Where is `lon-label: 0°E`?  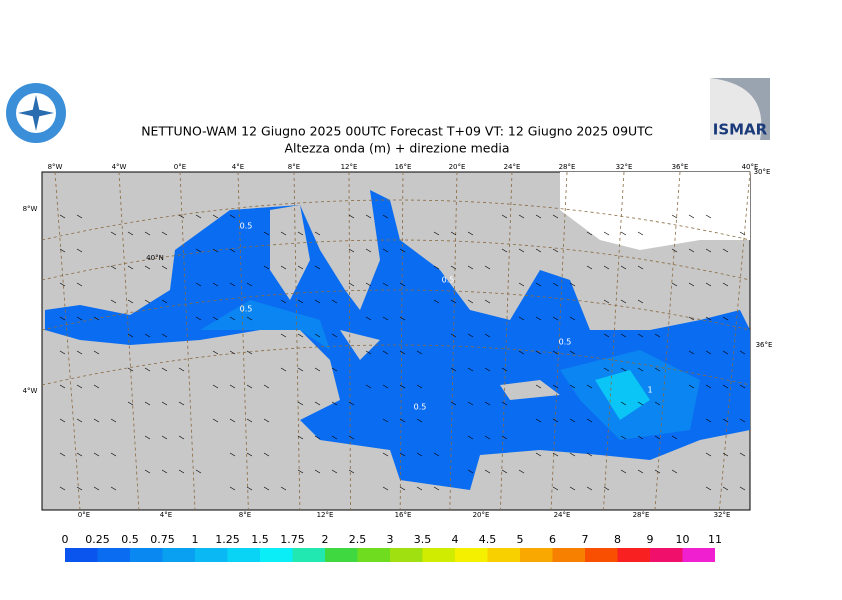 lon-label: 0°E is located at coordinates (84, 515).